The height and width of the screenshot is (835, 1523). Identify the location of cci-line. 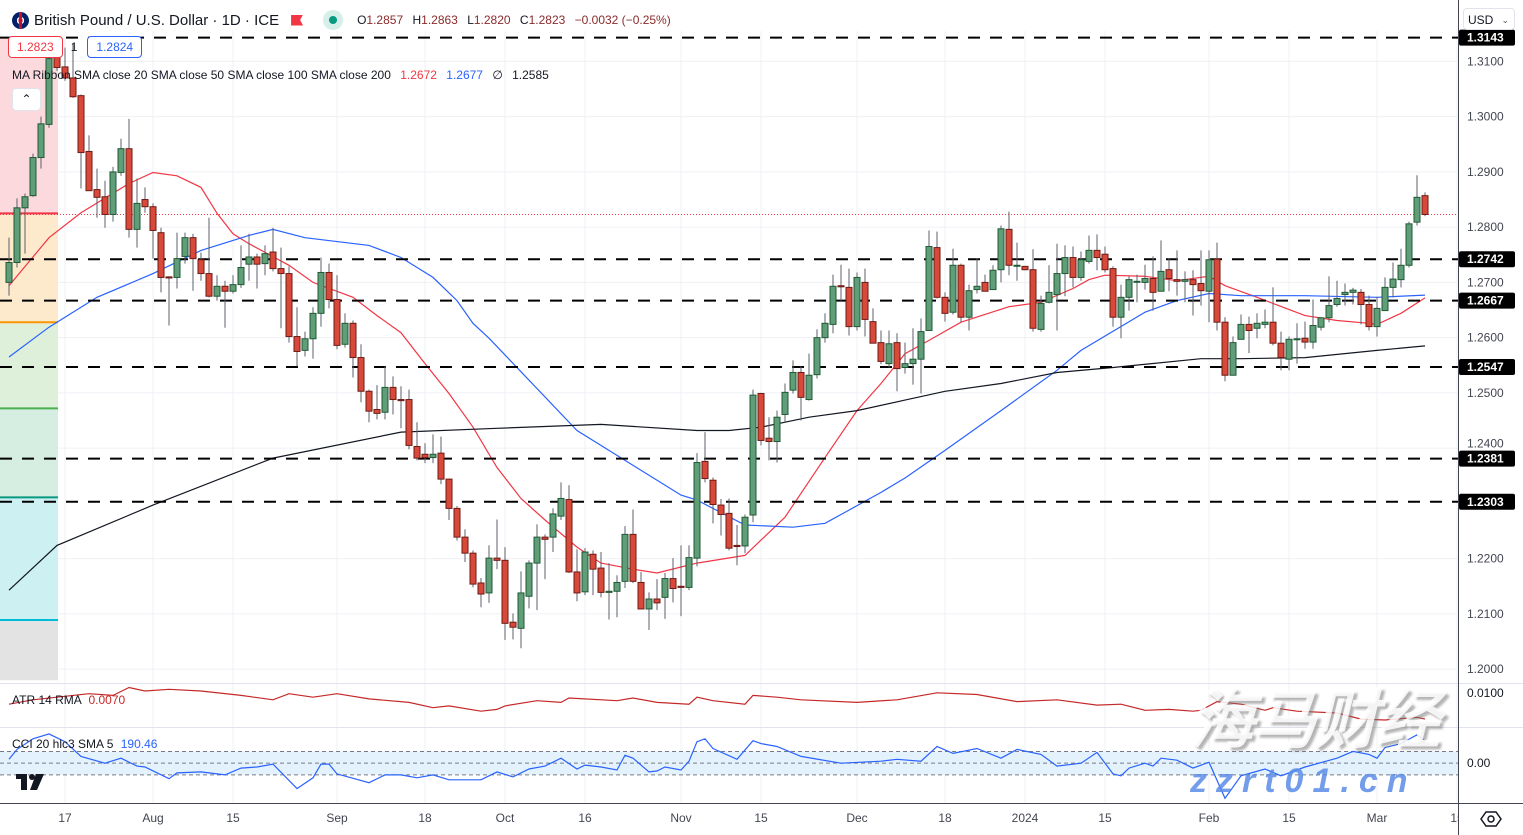
(717, 766).